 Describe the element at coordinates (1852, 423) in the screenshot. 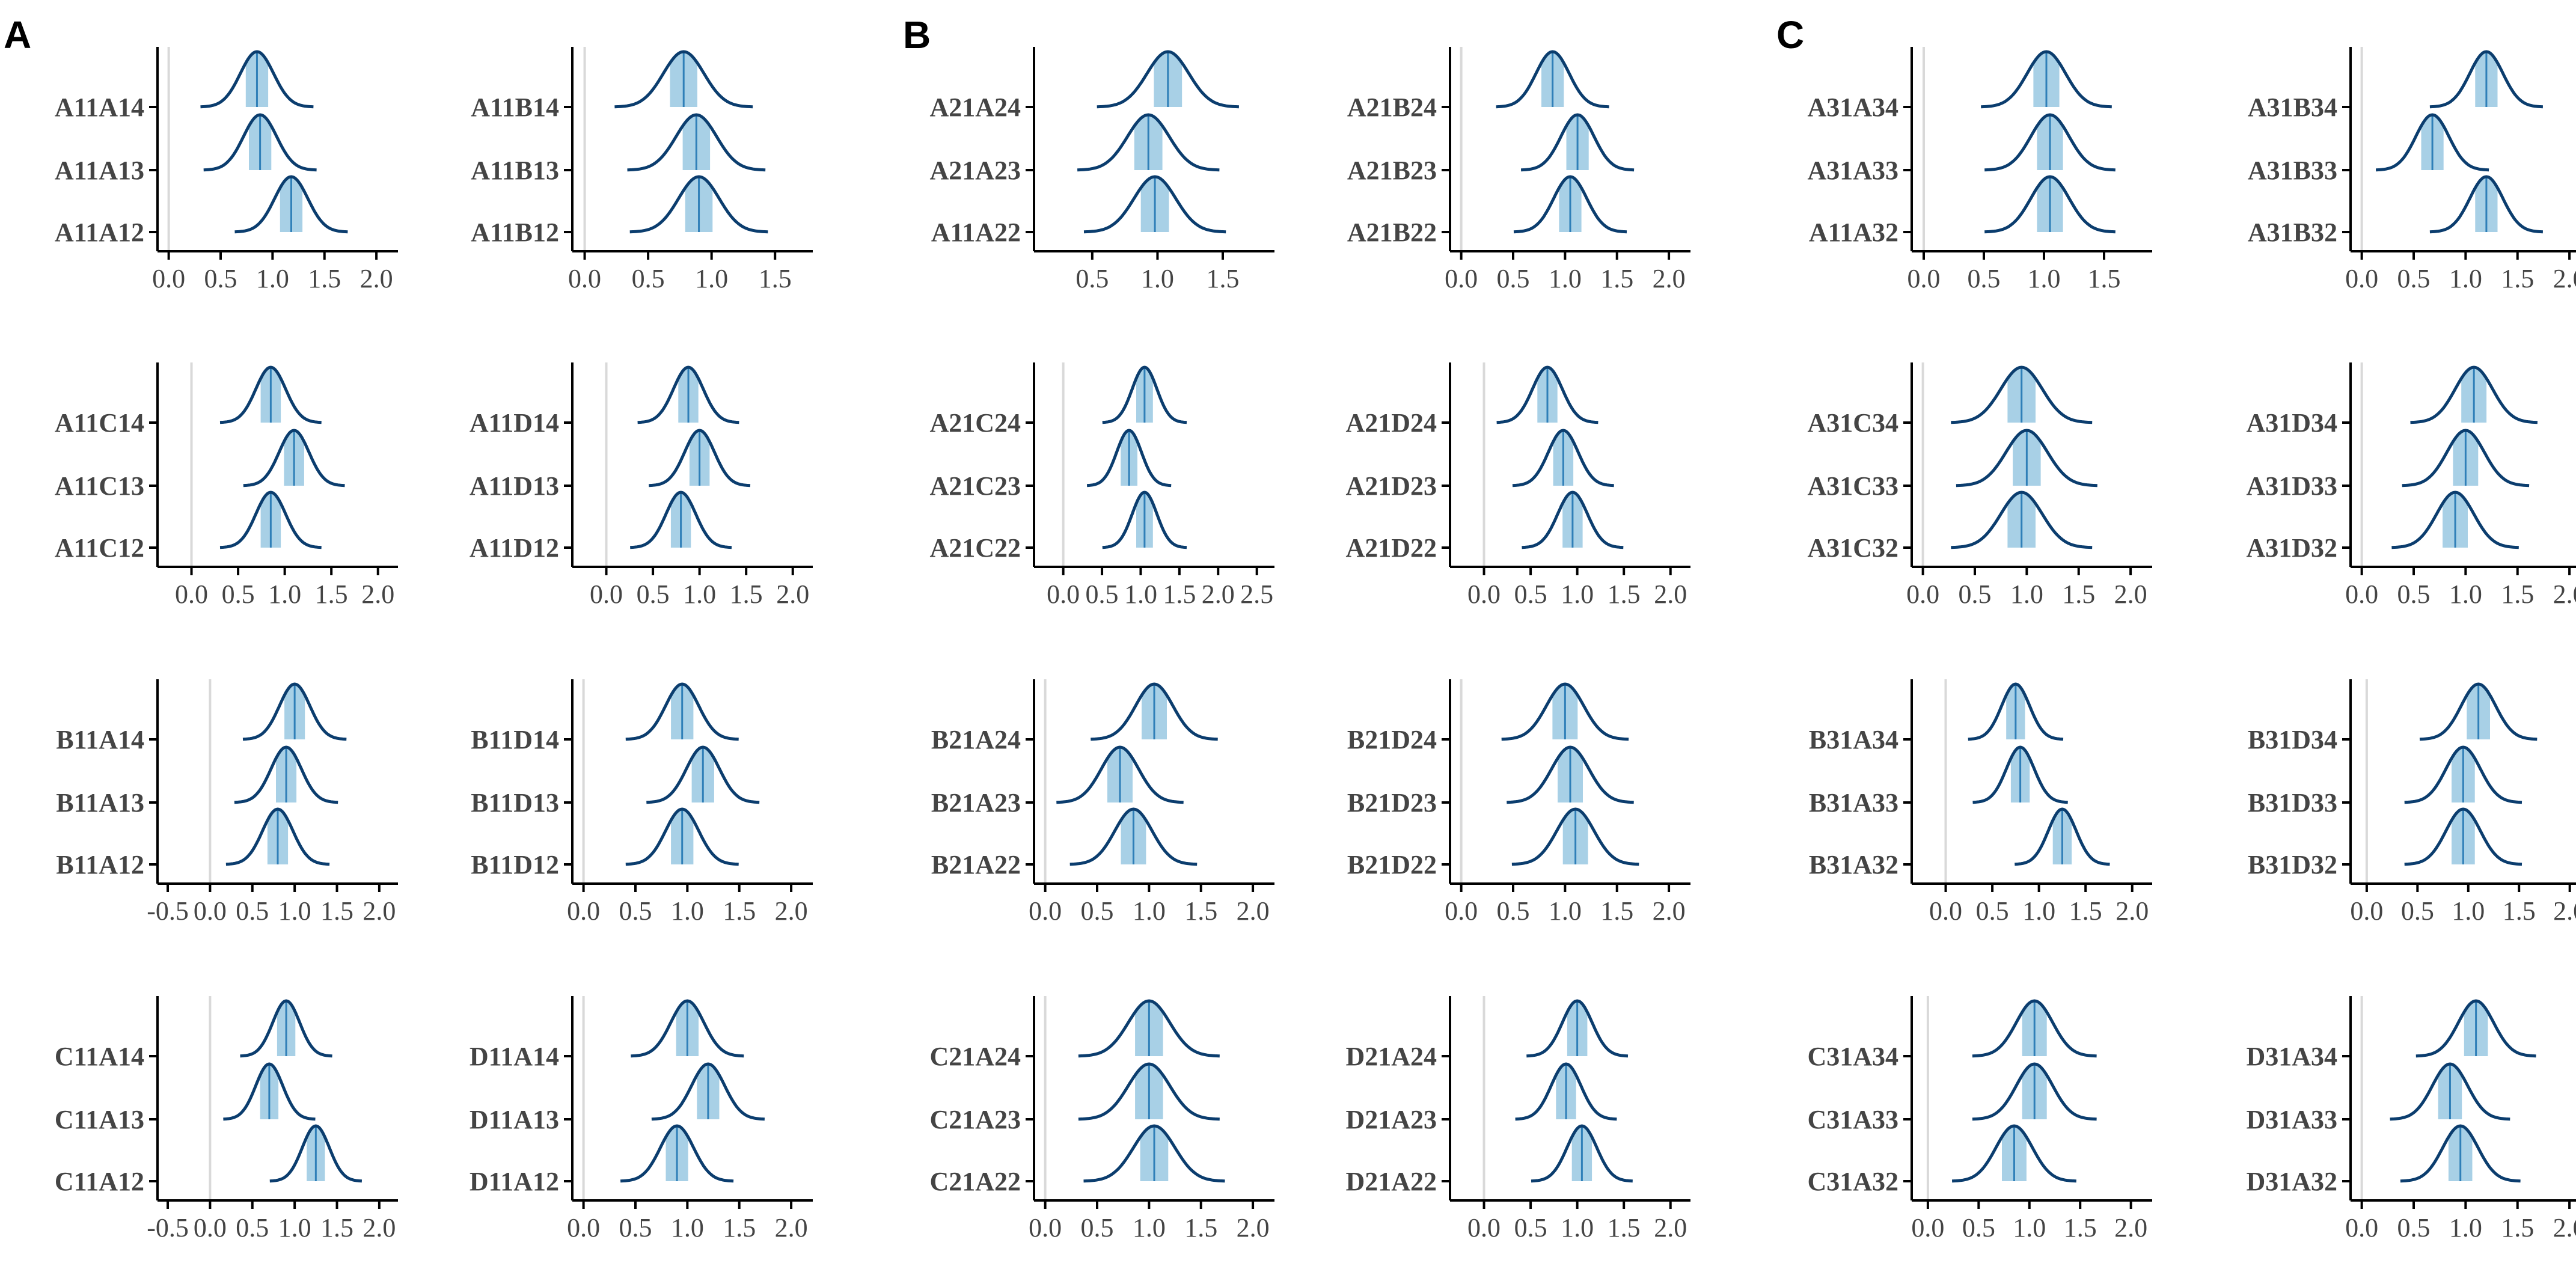

I see `row-label: A31C34` at that location.